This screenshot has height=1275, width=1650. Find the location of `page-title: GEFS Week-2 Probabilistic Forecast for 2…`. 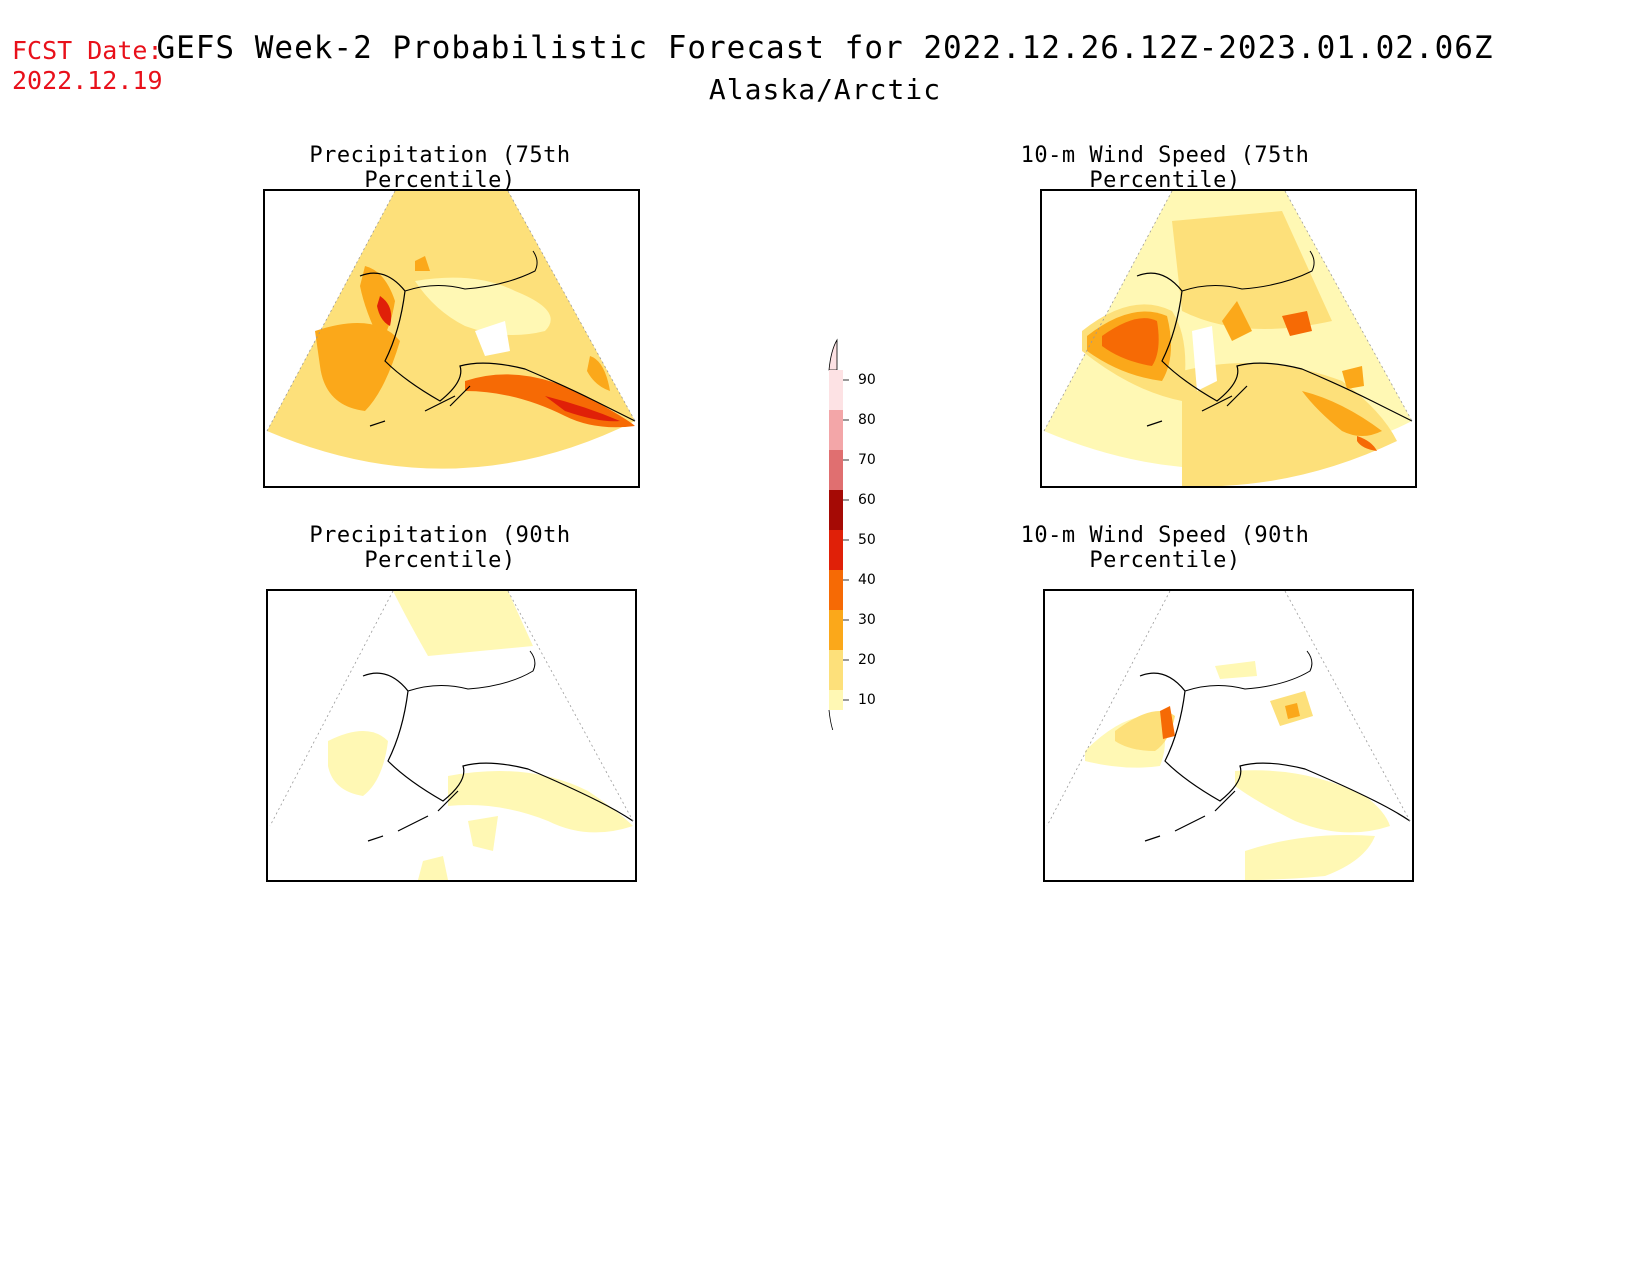

page-title: GEFS Week-2 Probabilistic Forecast for 2… is located at coordinates (825, 48).